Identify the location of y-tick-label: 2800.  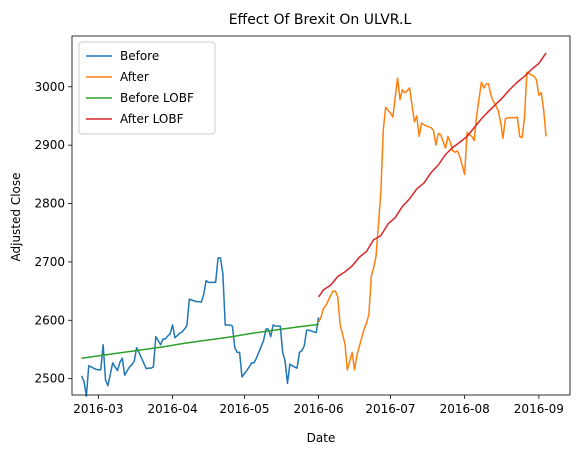
(49, 204).